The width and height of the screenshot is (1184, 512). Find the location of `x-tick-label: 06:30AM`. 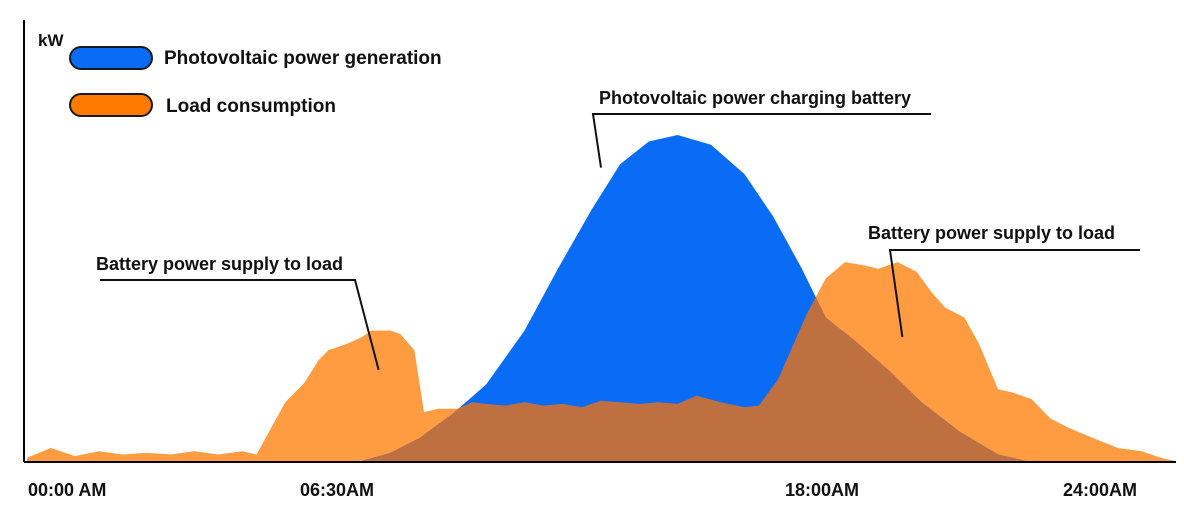

x-tick-label: 06:30AM is located at coordinates (337, 490).